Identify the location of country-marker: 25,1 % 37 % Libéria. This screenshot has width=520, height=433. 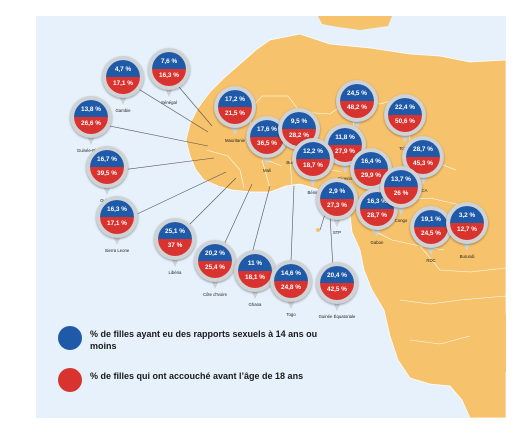
(175, 246).